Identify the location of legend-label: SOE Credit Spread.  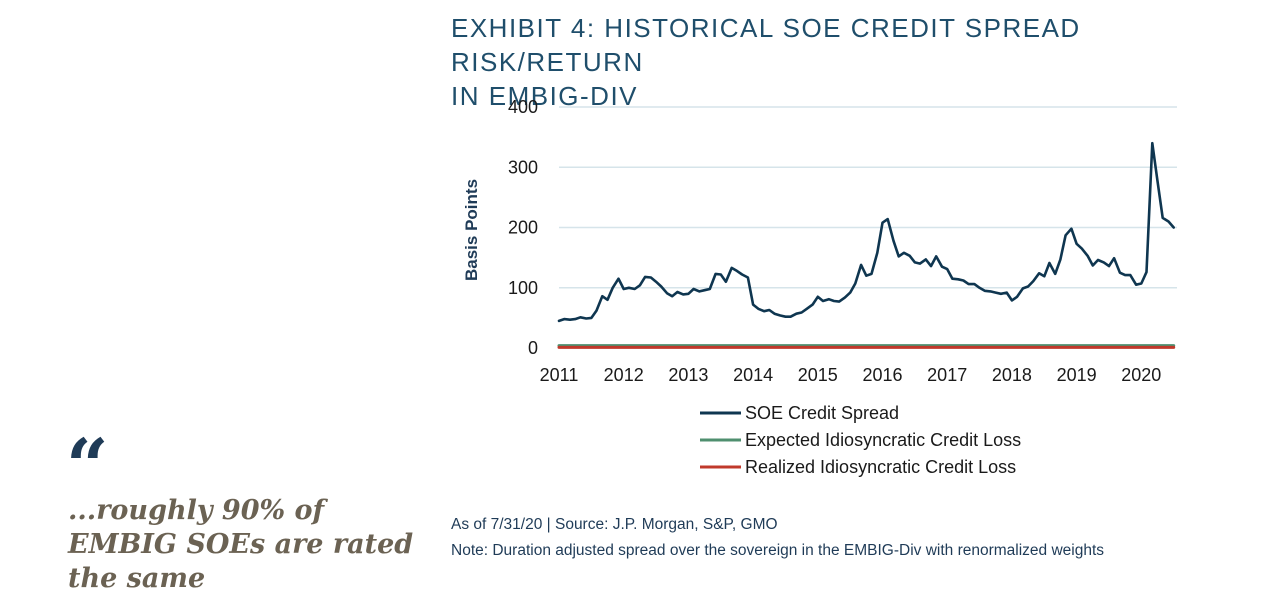
(822, 413).